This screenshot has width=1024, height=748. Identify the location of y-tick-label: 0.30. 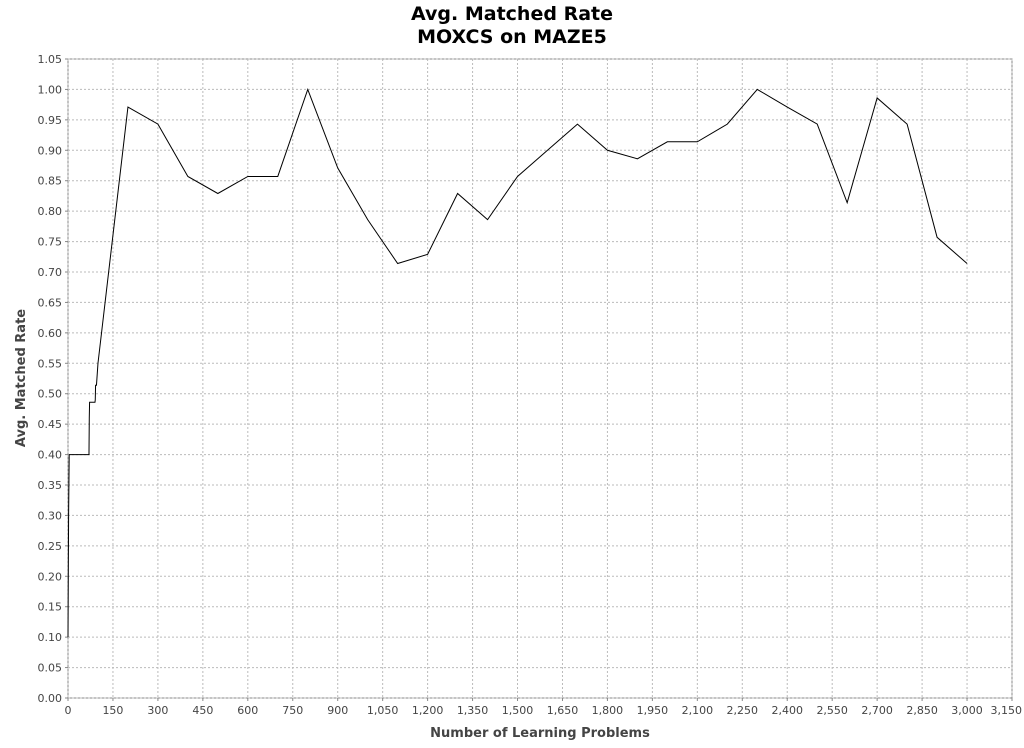
(50, 515).